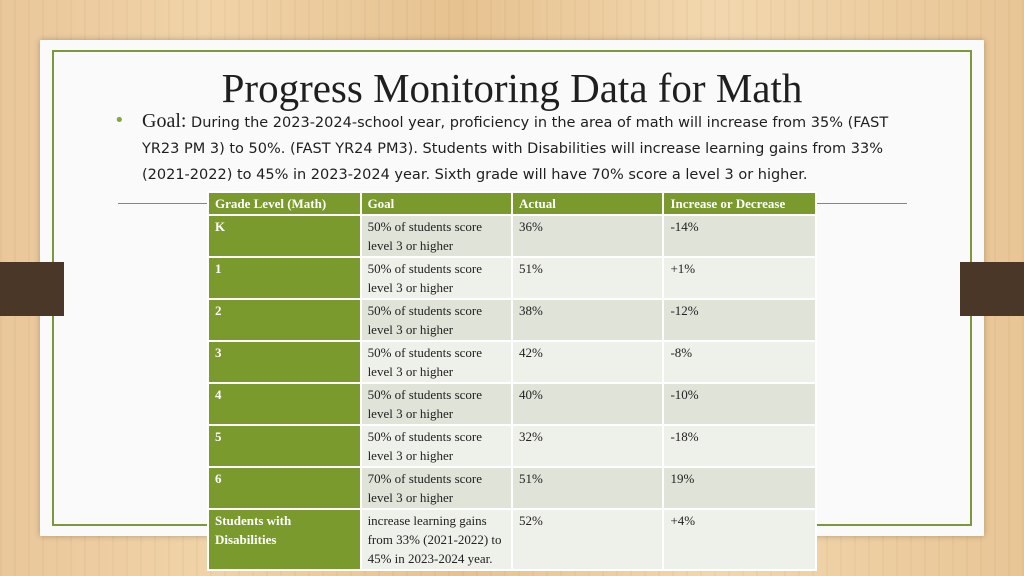 Image resolution: width=1024 pixels, height=576 pixels. Describe the element at coordinates (588, 446) in the screenshot. I see `actual-cell: 32%` at that location.